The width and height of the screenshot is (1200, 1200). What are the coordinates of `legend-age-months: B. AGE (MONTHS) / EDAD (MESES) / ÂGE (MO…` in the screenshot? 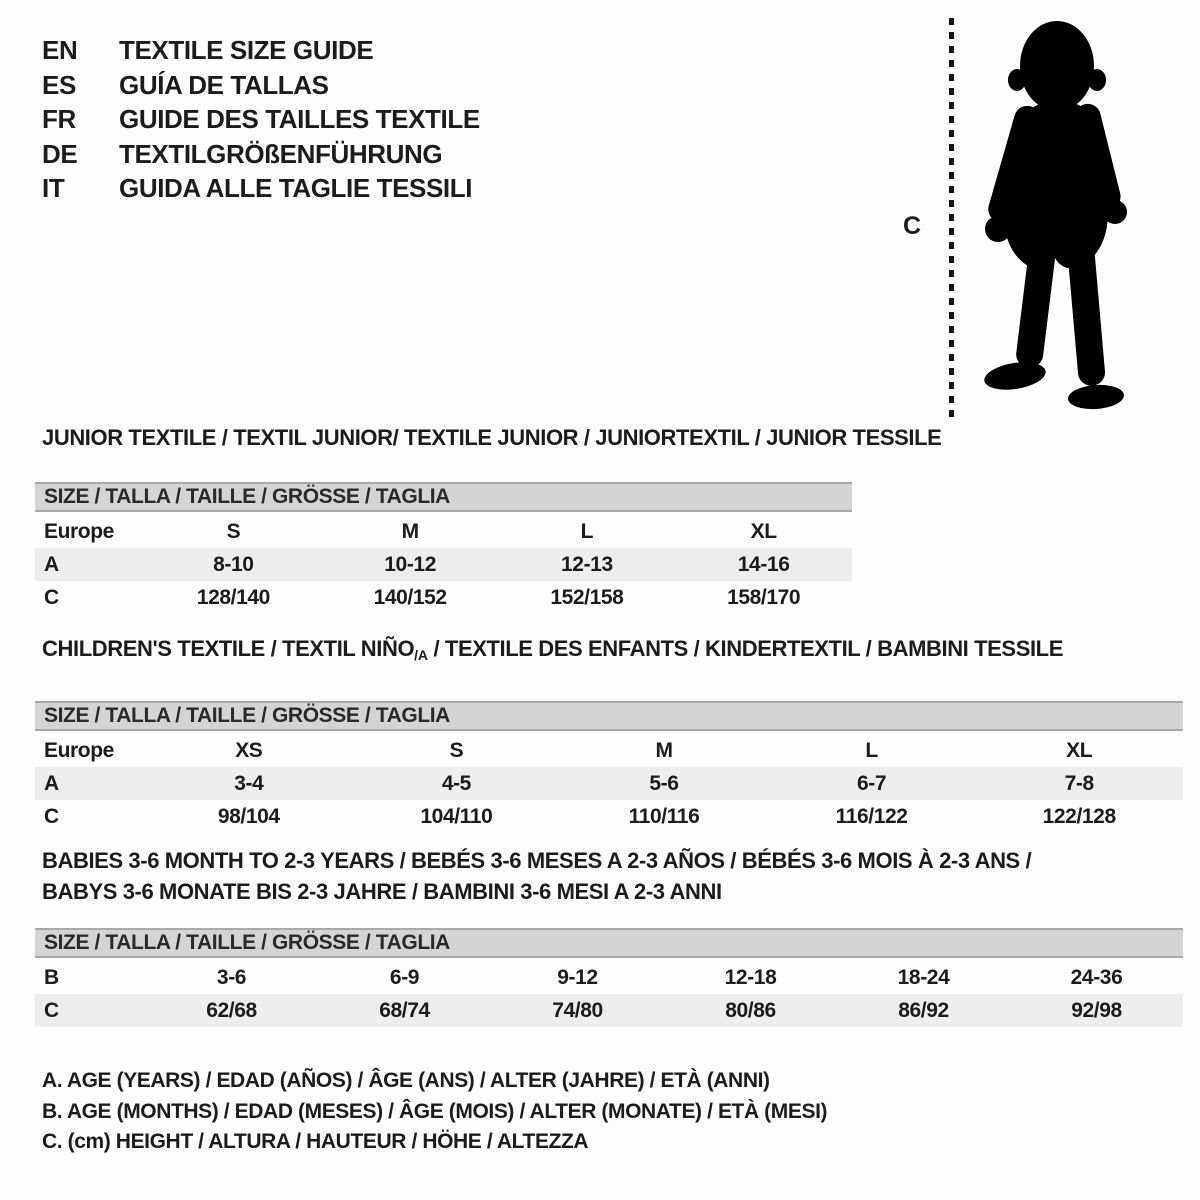 It's located at (435, 1111).